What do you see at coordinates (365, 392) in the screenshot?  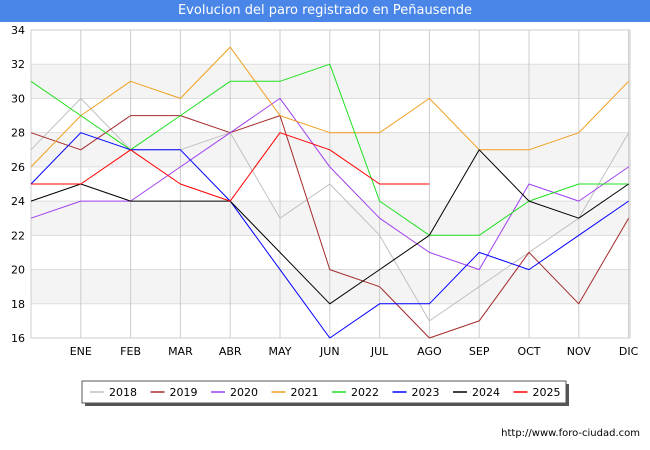 I see `legend-label-2022: 2022` at bounding box center [365, 392].